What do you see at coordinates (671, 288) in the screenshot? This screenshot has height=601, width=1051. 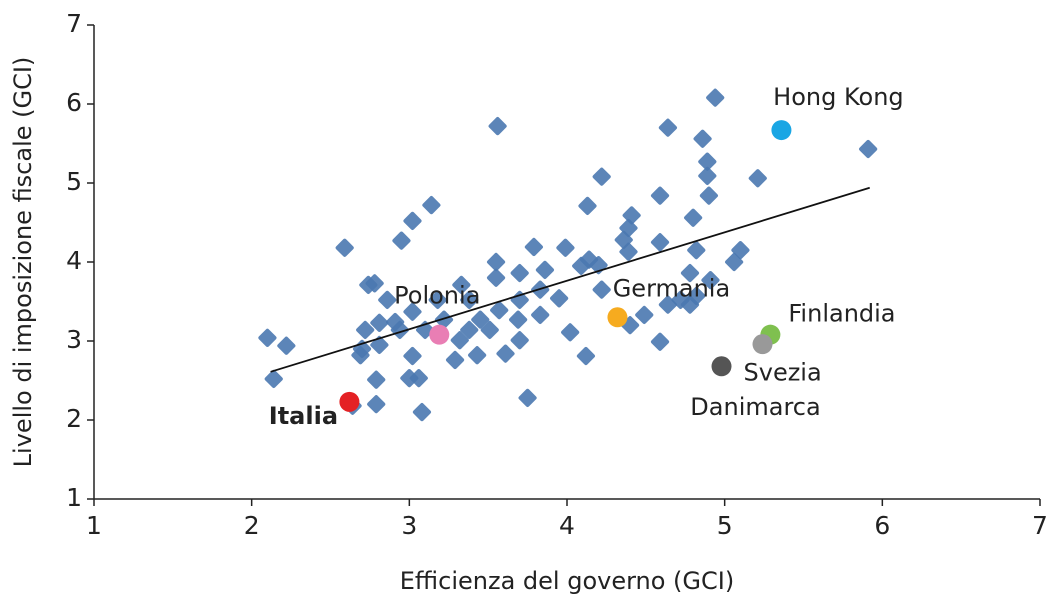 I see `highlight-label: Germania` at bounding box center [671, 288].